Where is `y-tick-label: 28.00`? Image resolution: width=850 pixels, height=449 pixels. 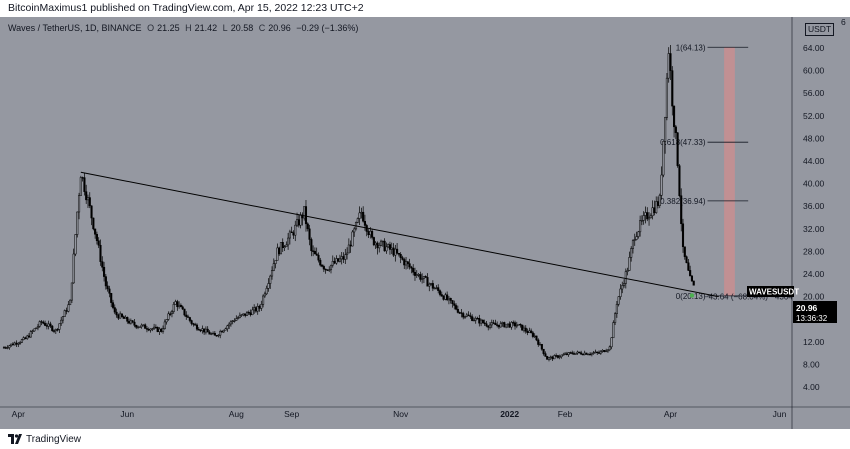 y-tick-label: 28.00 is located at coordinates (814, 251).